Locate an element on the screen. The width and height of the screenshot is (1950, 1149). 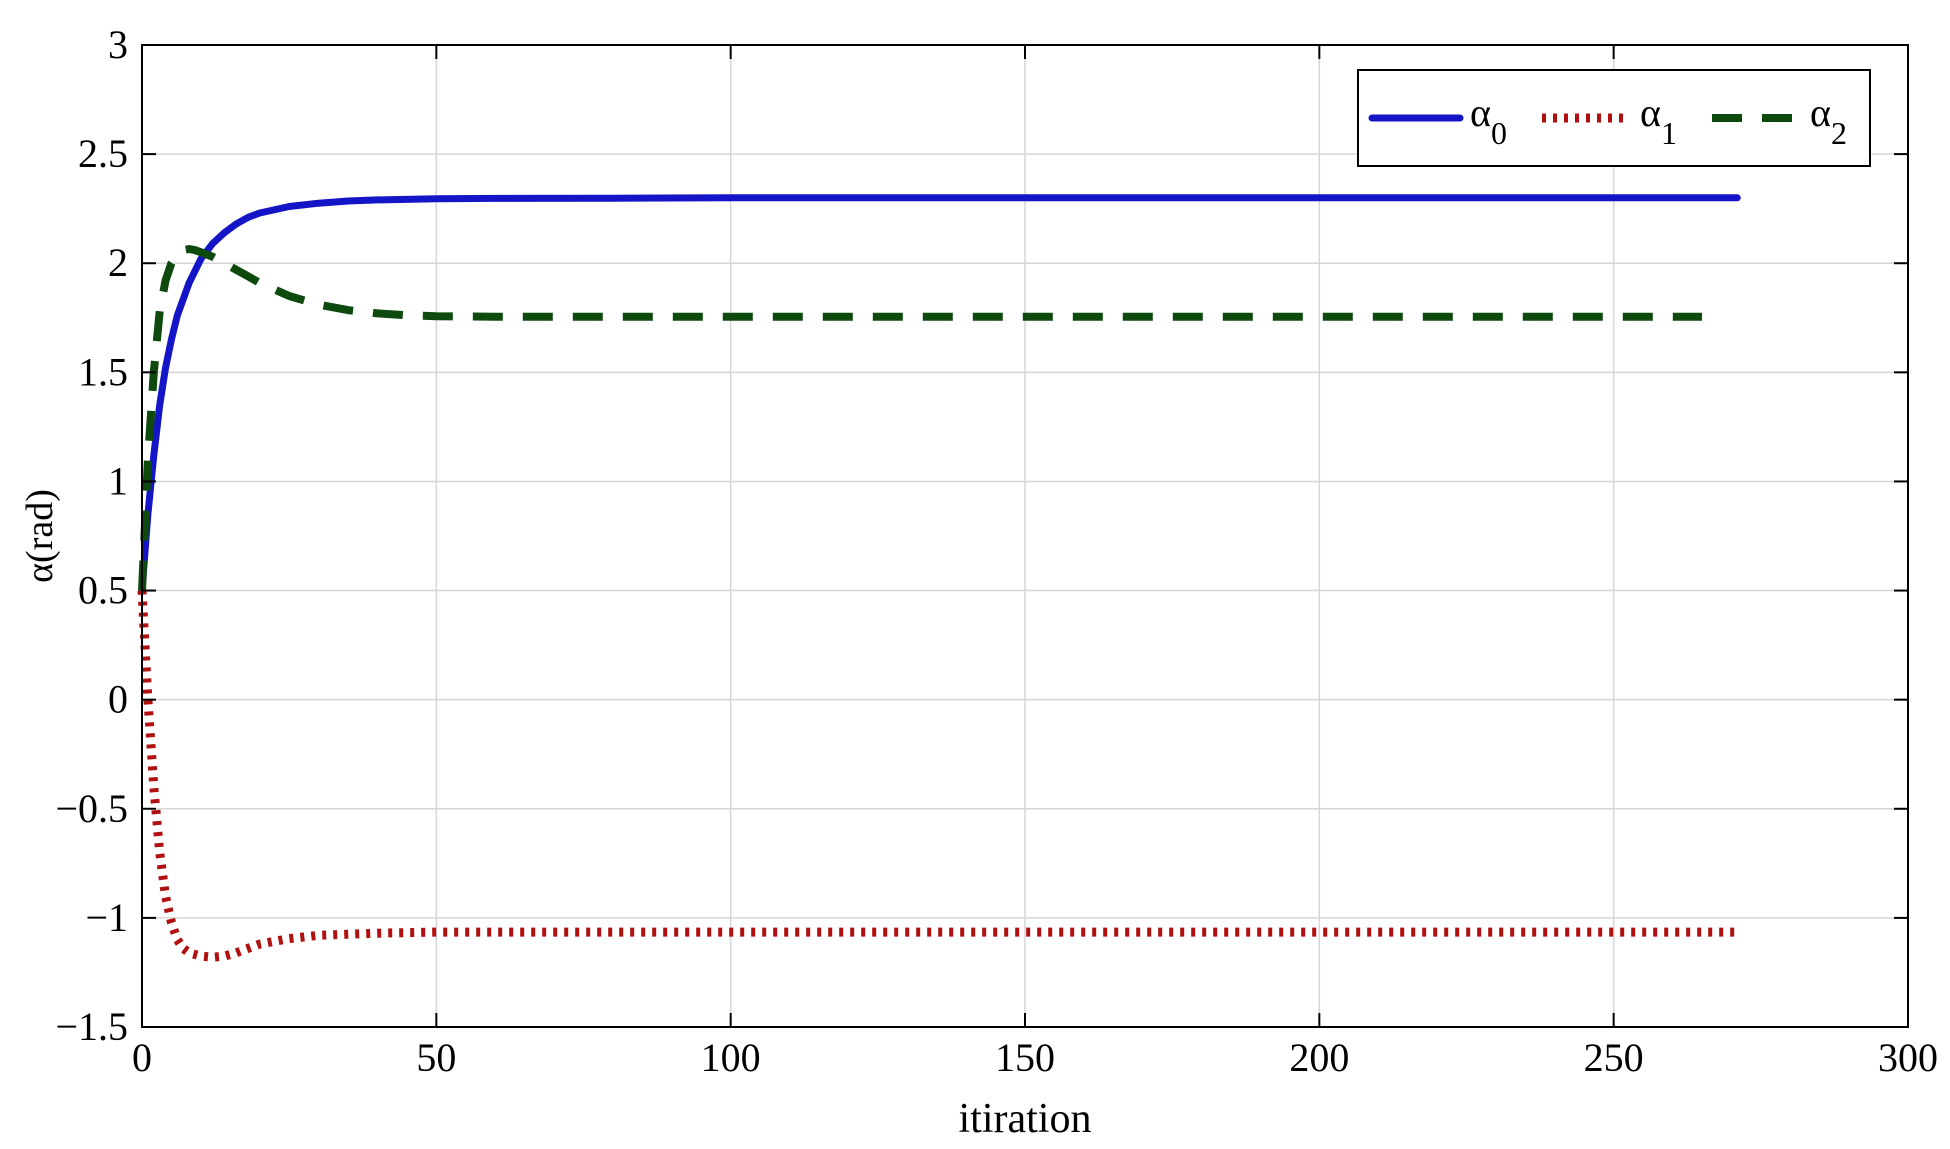
y-tick-label: −1.5 is located at coordinates (91, 1026).